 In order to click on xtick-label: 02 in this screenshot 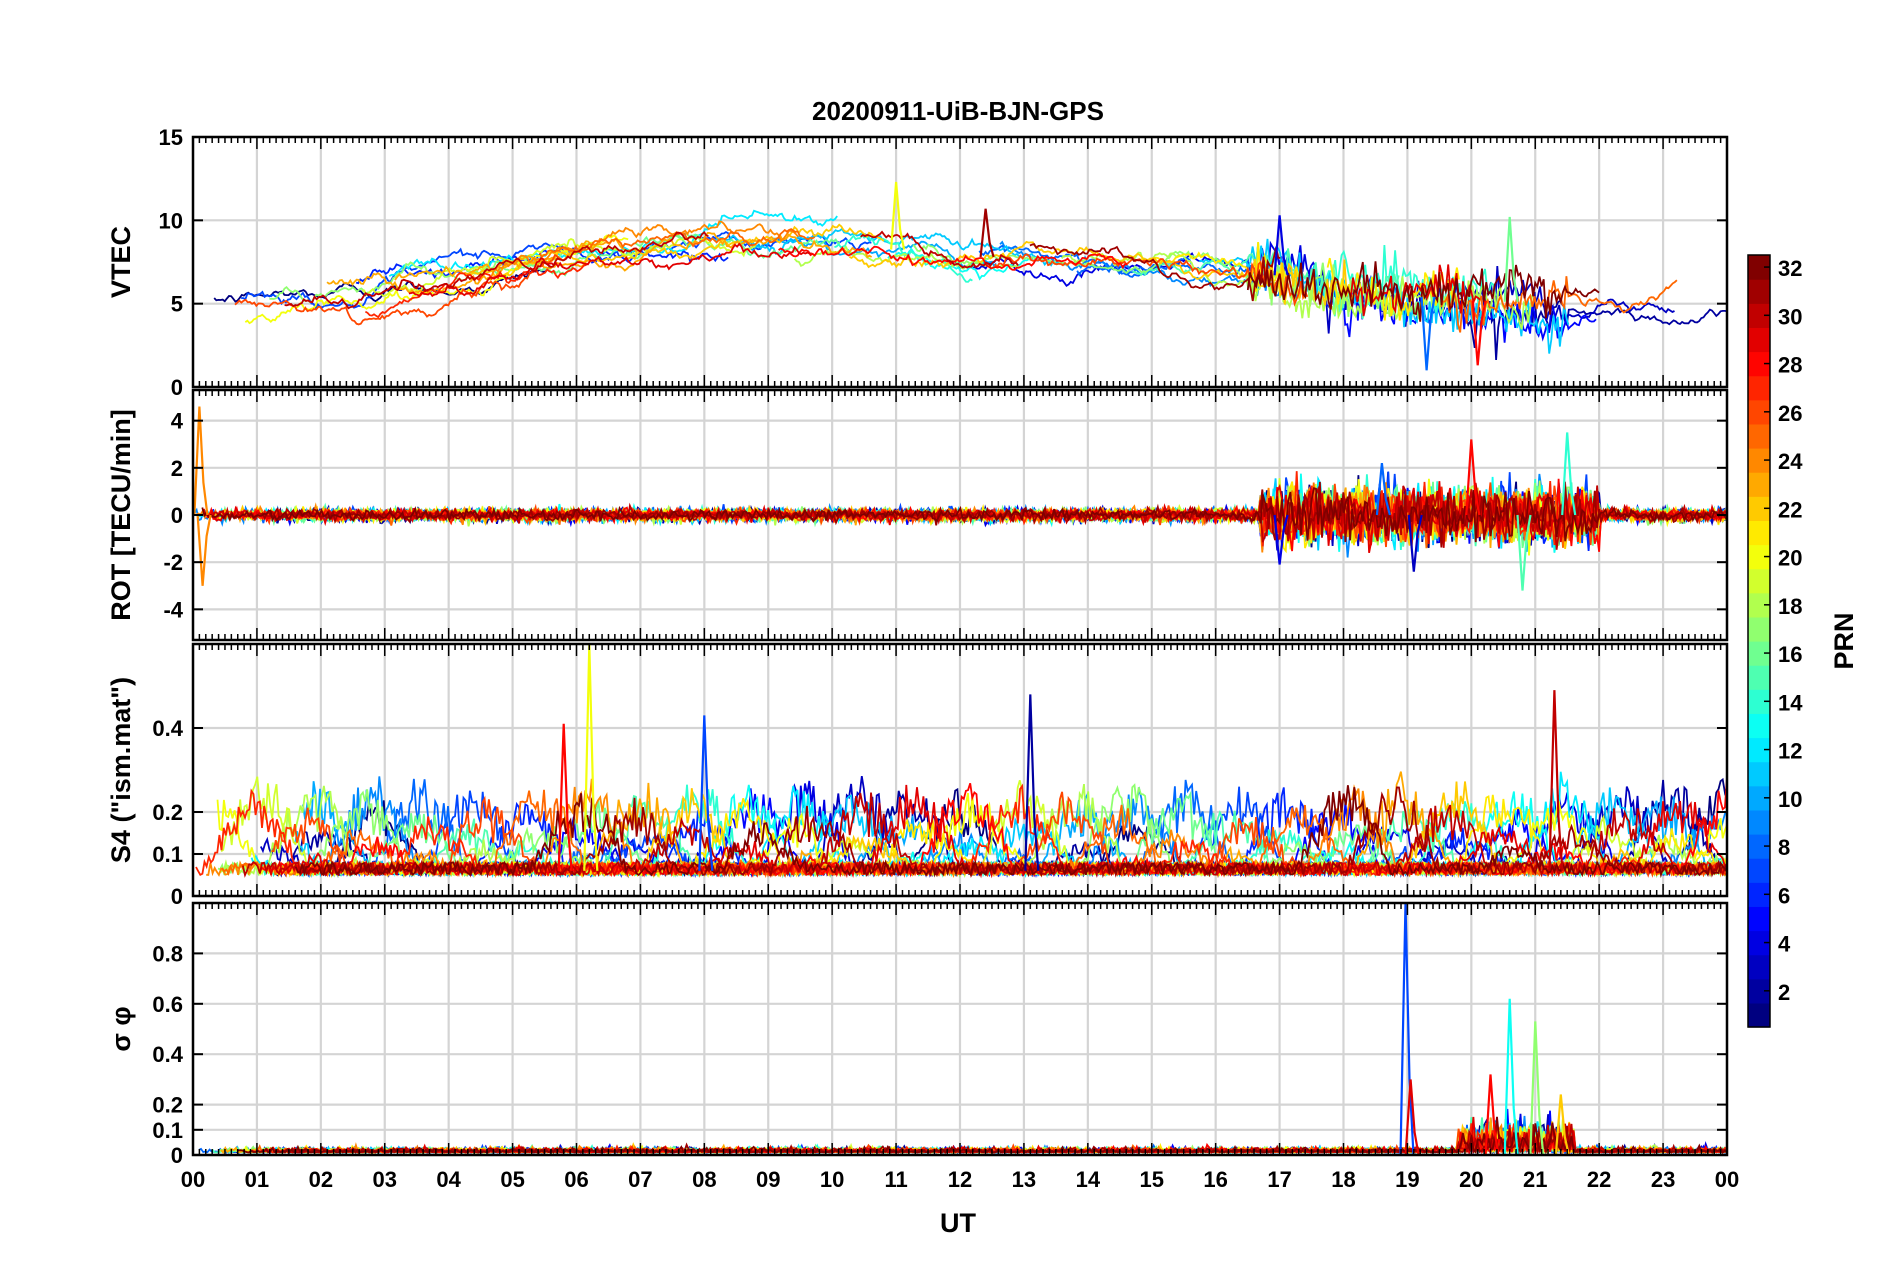, I will do `click(321, 1179)`.